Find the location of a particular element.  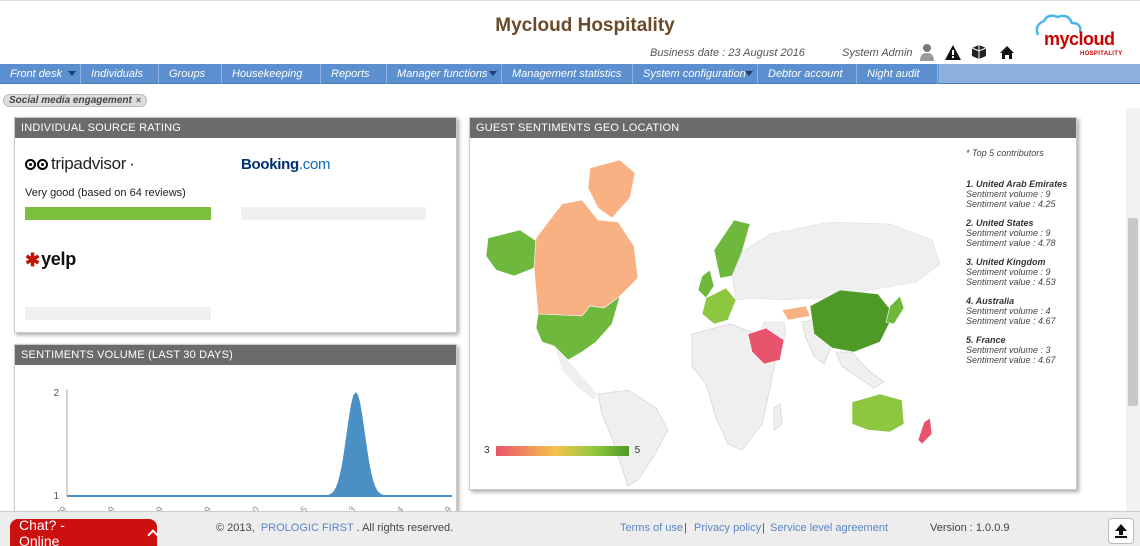

company-link: PROLOGIC FIRST is located at coordinates (307, 528).